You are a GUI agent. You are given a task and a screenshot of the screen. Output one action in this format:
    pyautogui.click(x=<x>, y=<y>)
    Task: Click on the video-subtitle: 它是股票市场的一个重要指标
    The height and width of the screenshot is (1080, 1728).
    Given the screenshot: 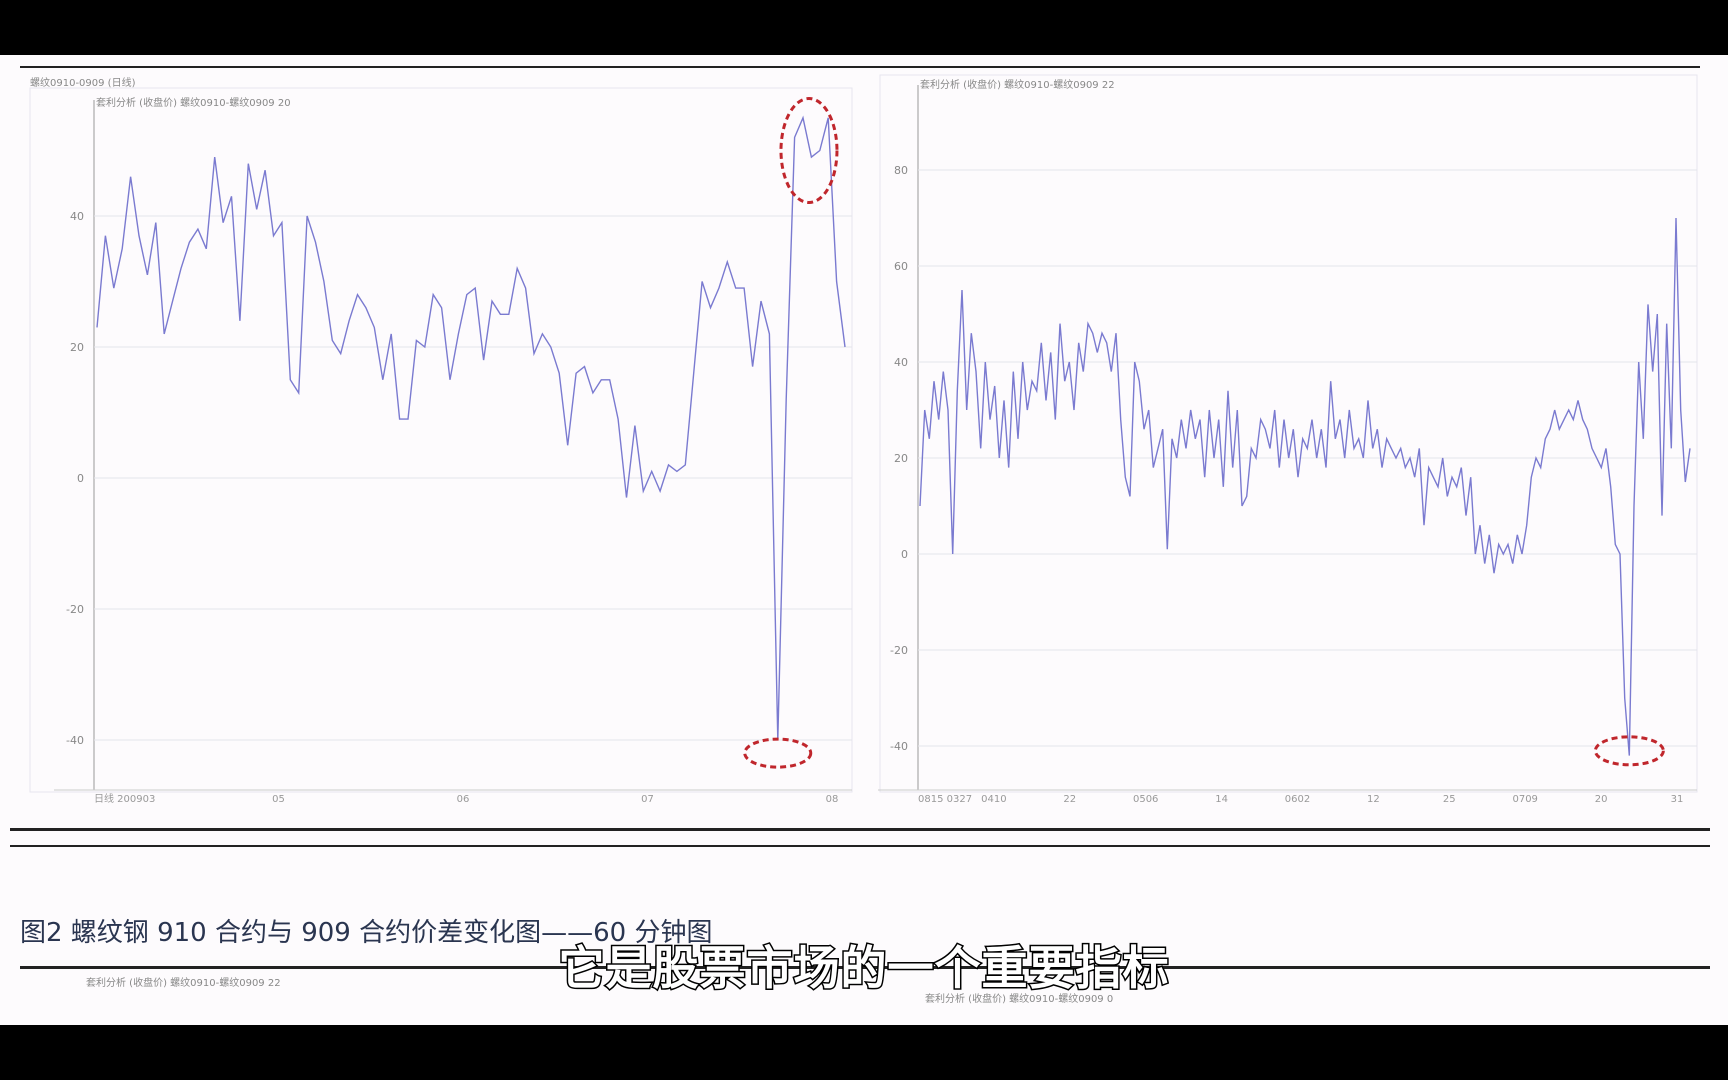 What is the action you would take?
    pyautogui.click(x=863, y=968)
    